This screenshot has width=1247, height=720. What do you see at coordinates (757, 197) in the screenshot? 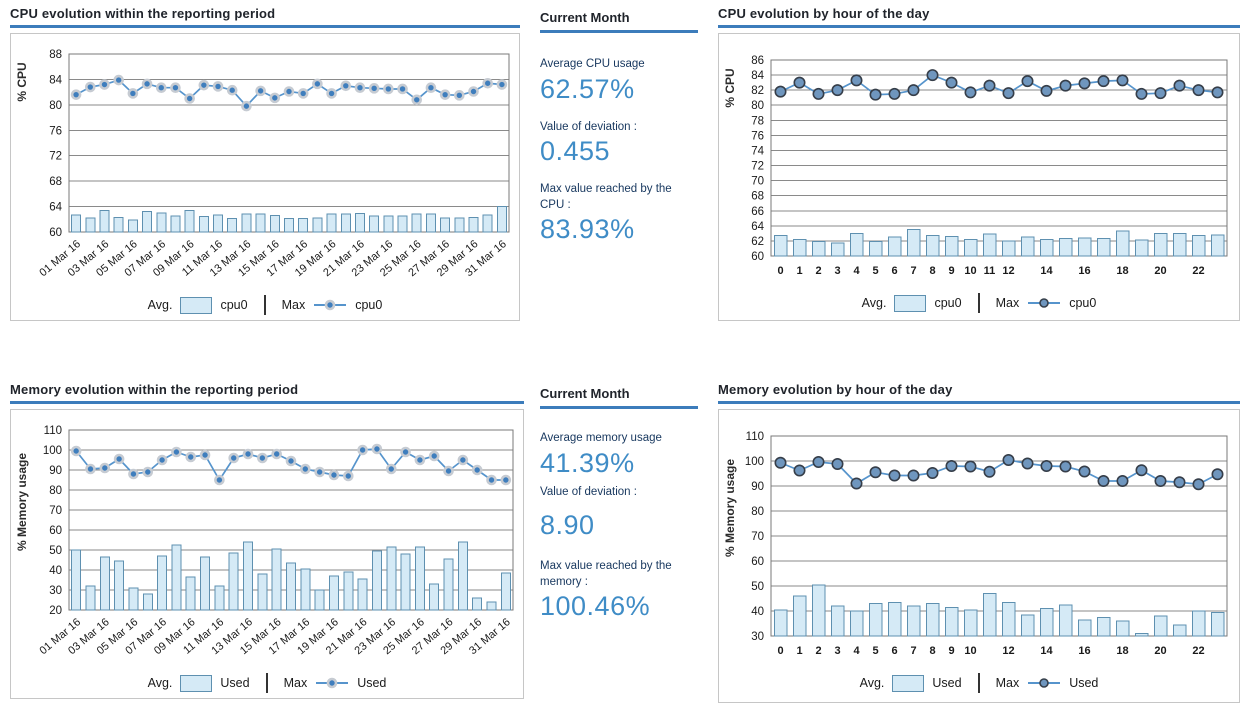
I see `svg-text: 68` at bounding box center [757, 197].